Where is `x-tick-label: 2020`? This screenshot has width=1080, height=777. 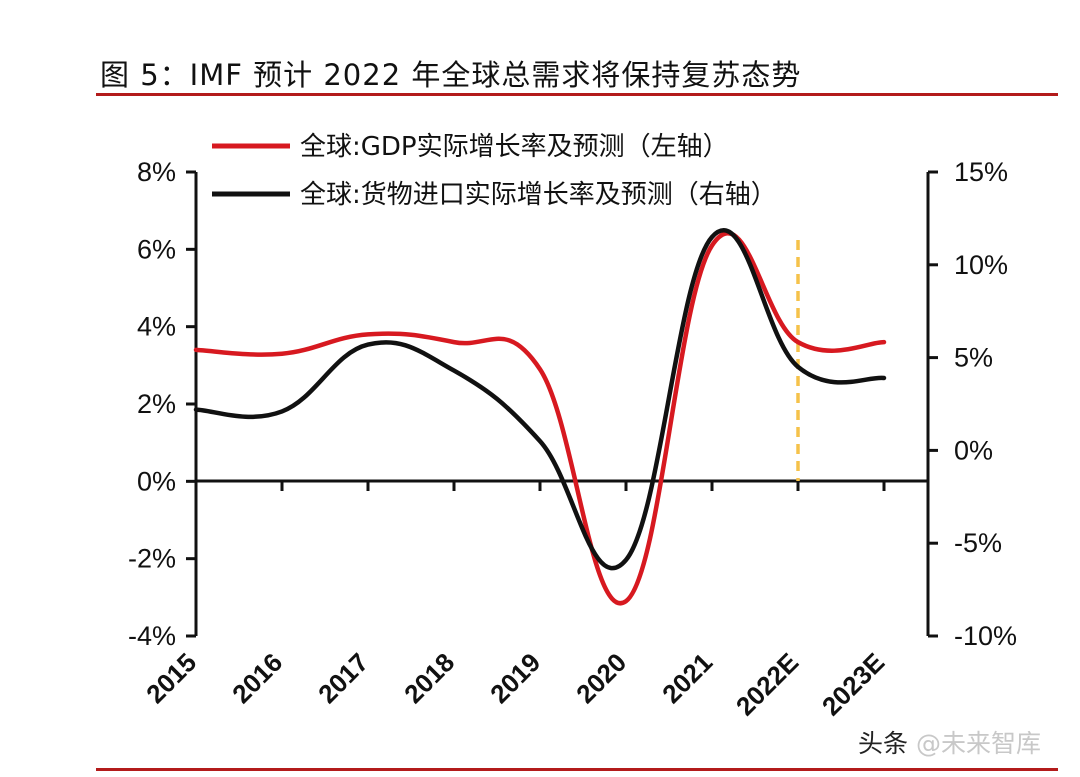 x-tick-label: 2020 is located at coordinates (601, 678).